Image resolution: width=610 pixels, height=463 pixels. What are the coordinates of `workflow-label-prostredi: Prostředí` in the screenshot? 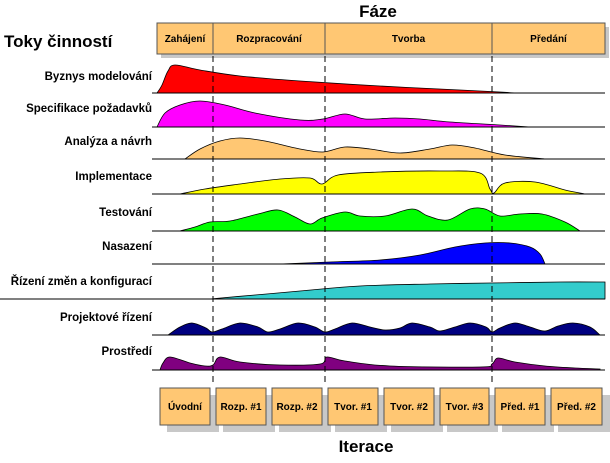 It's located at (127, 352).